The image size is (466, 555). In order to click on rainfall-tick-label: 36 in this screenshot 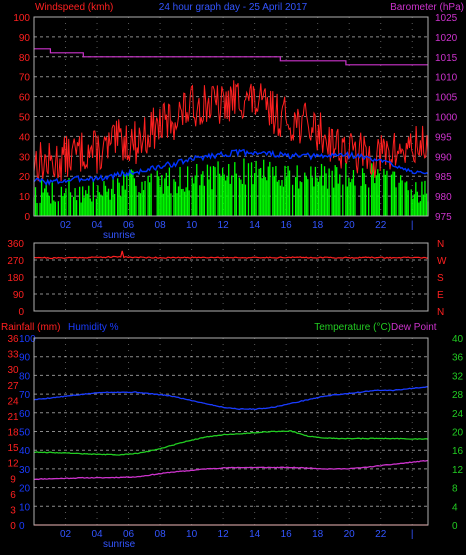, I will do `click(13, 339)`.